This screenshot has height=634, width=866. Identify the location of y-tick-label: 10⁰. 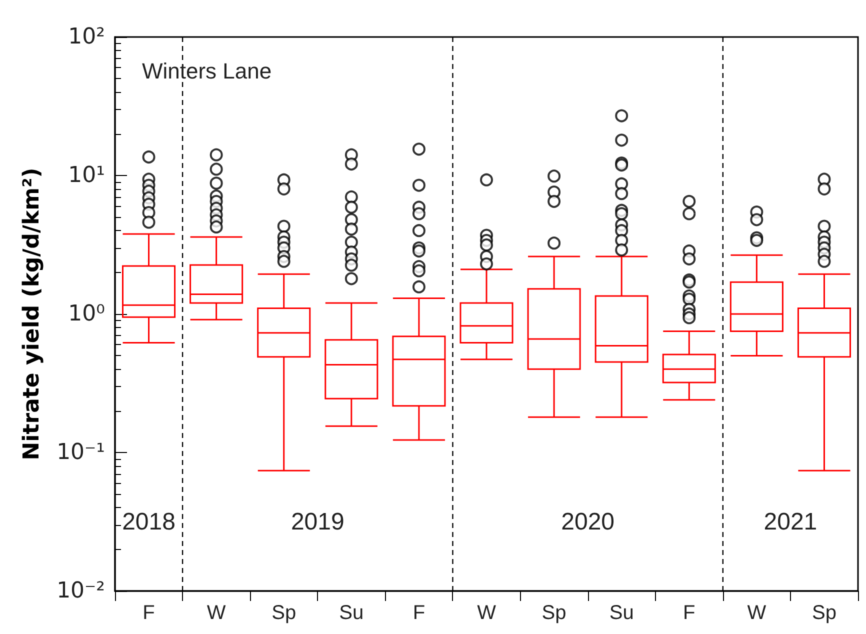
(87, 314).